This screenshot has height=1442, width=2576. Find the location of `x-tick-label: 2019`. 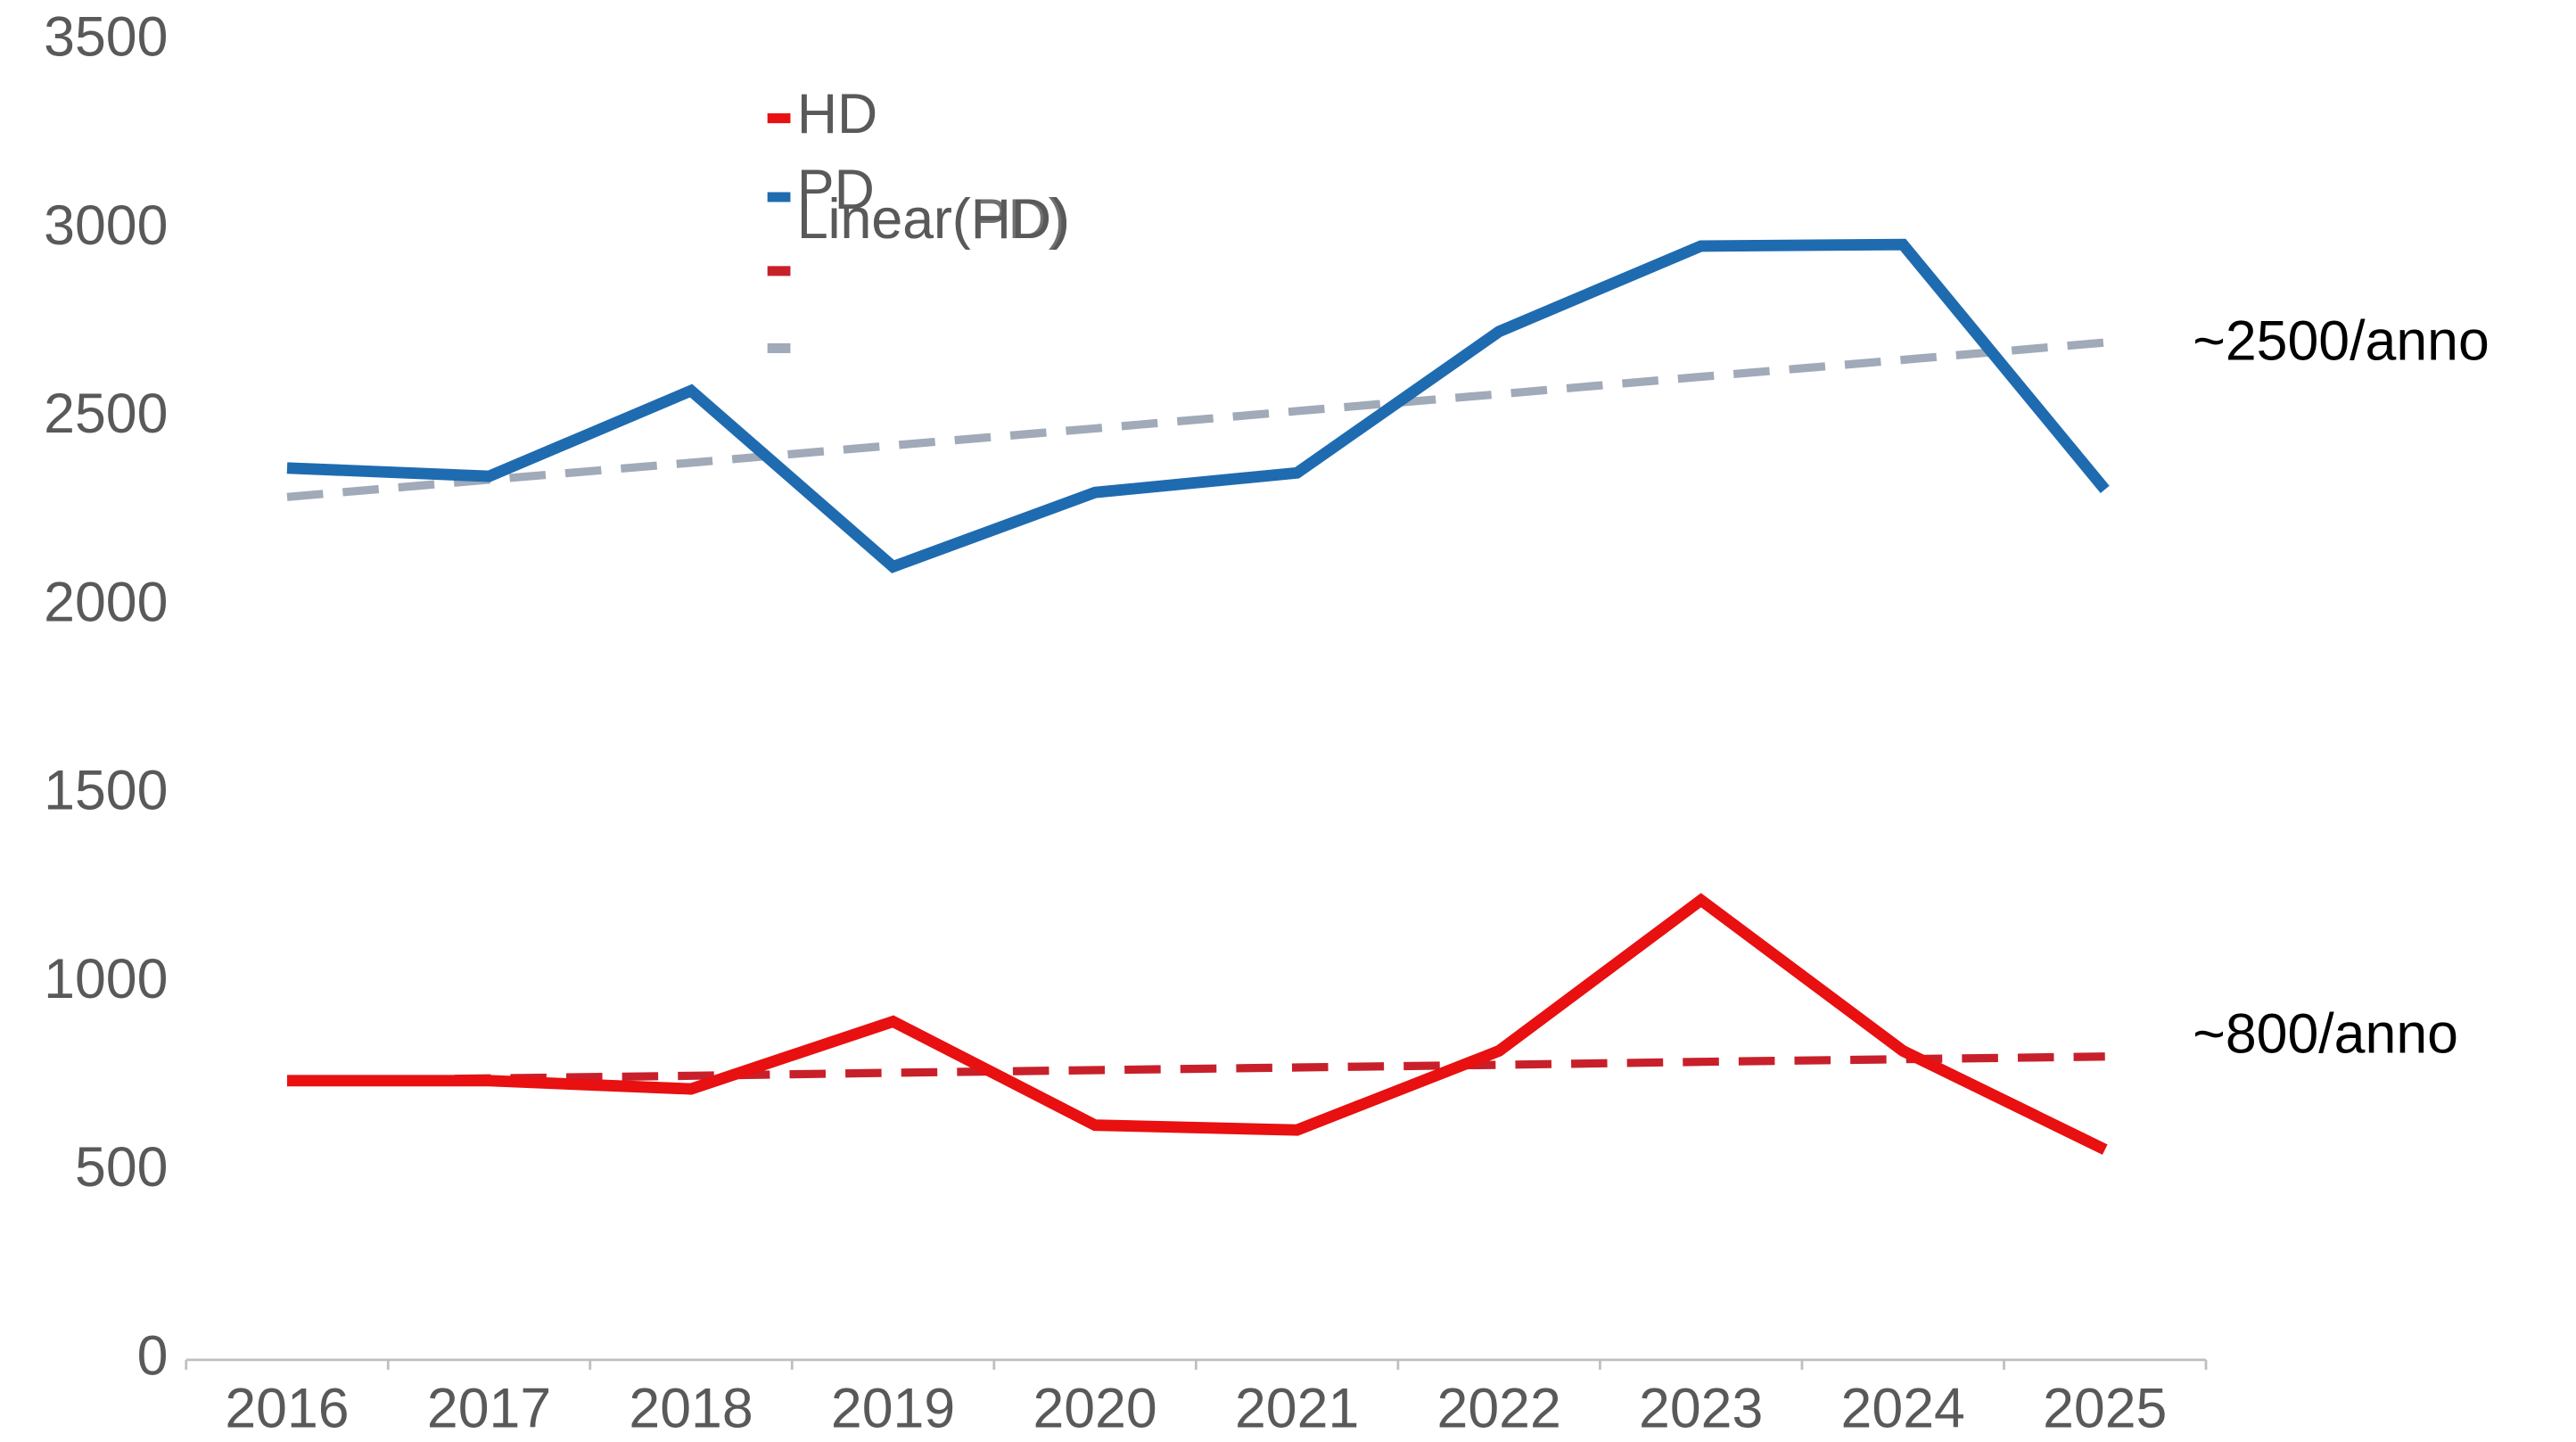

x-tick-label: 2019 is located at coordinates (893, 1408).